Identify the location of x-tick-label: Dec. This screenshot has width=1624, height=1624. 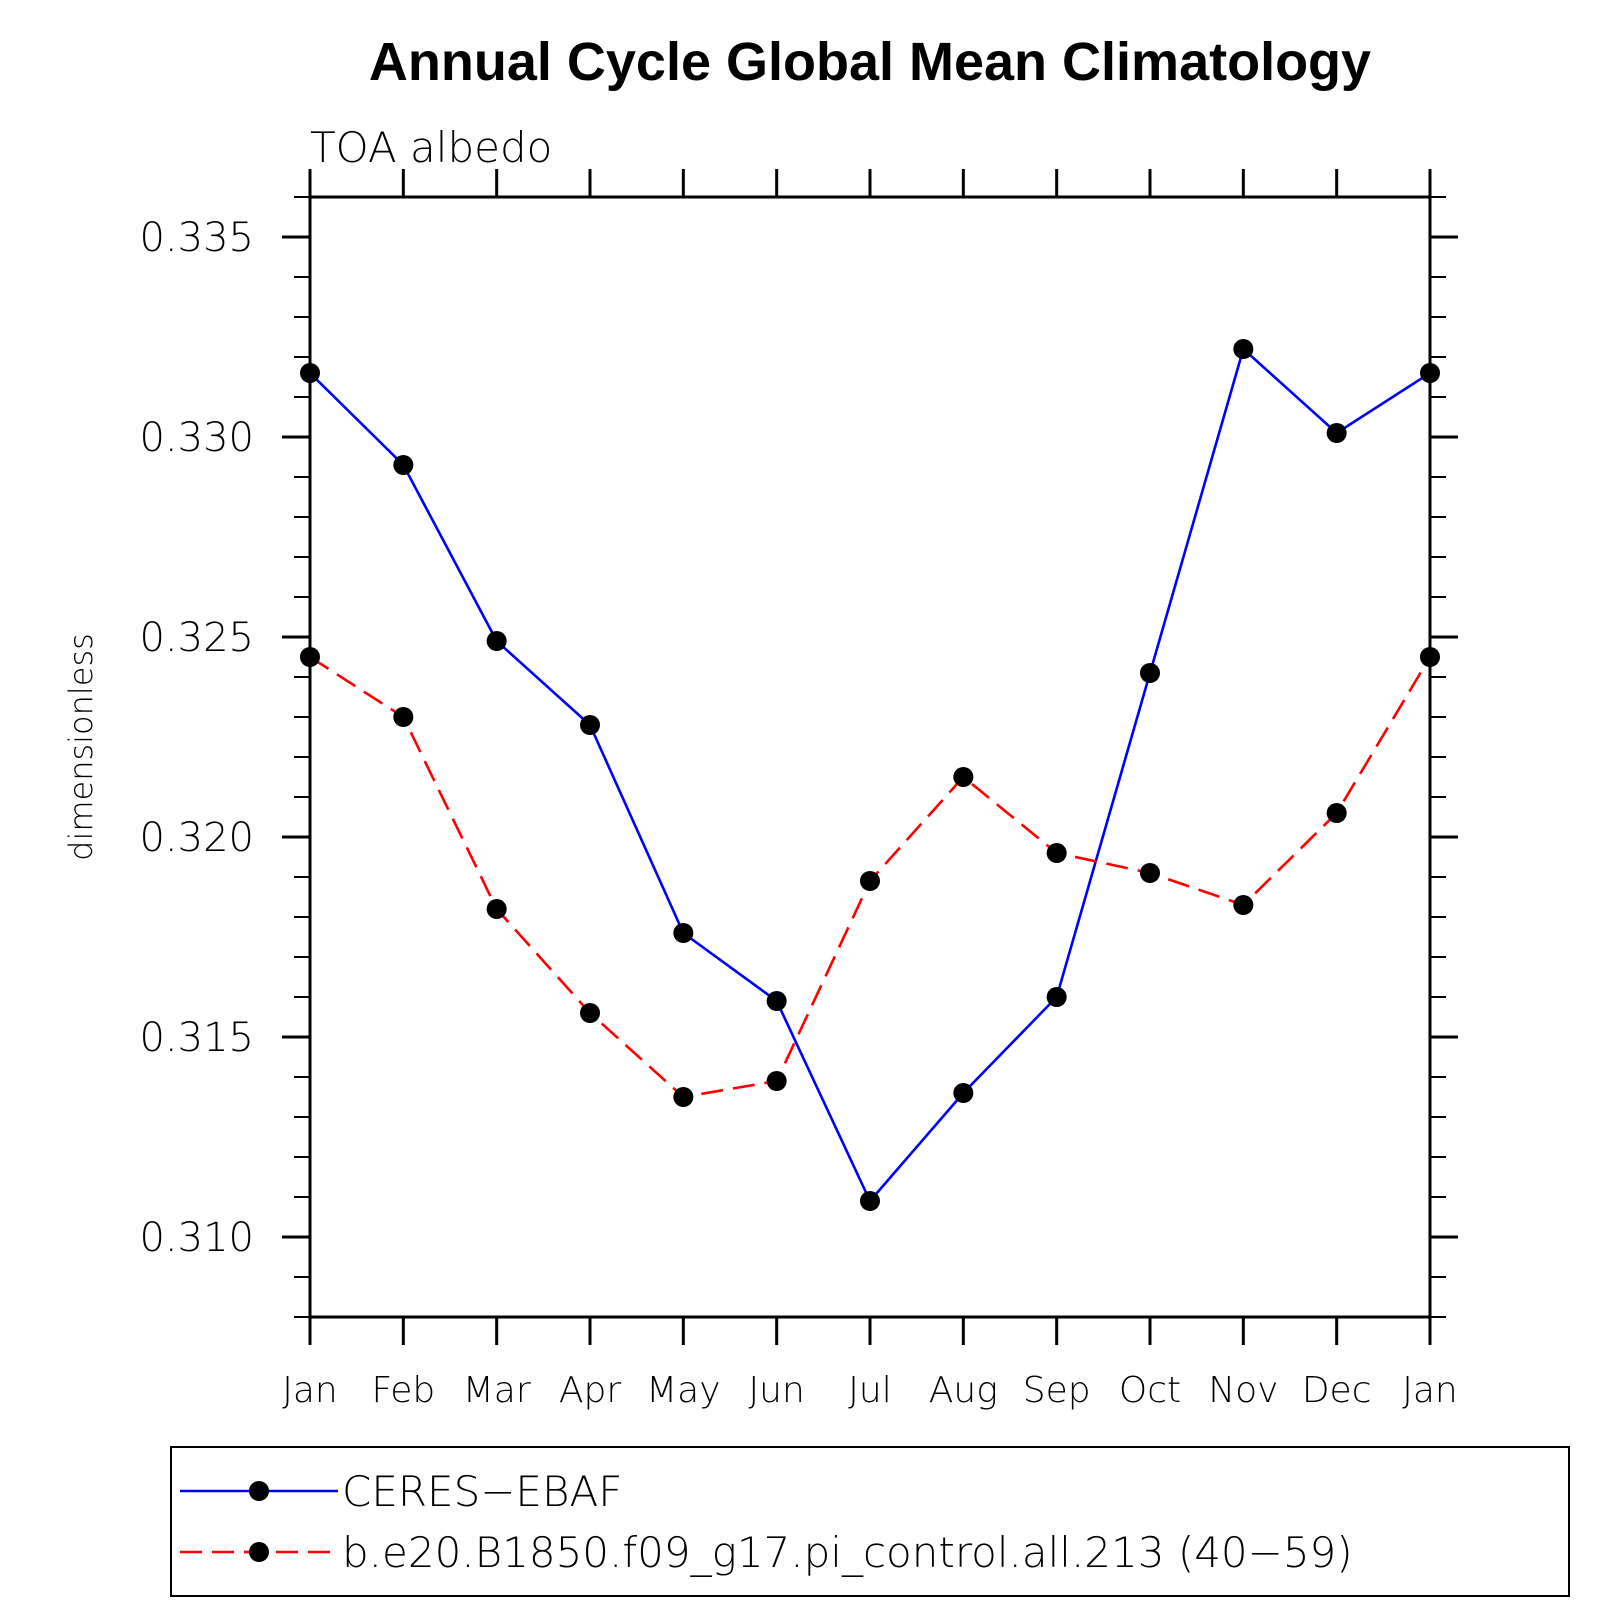
(1337, 1390).